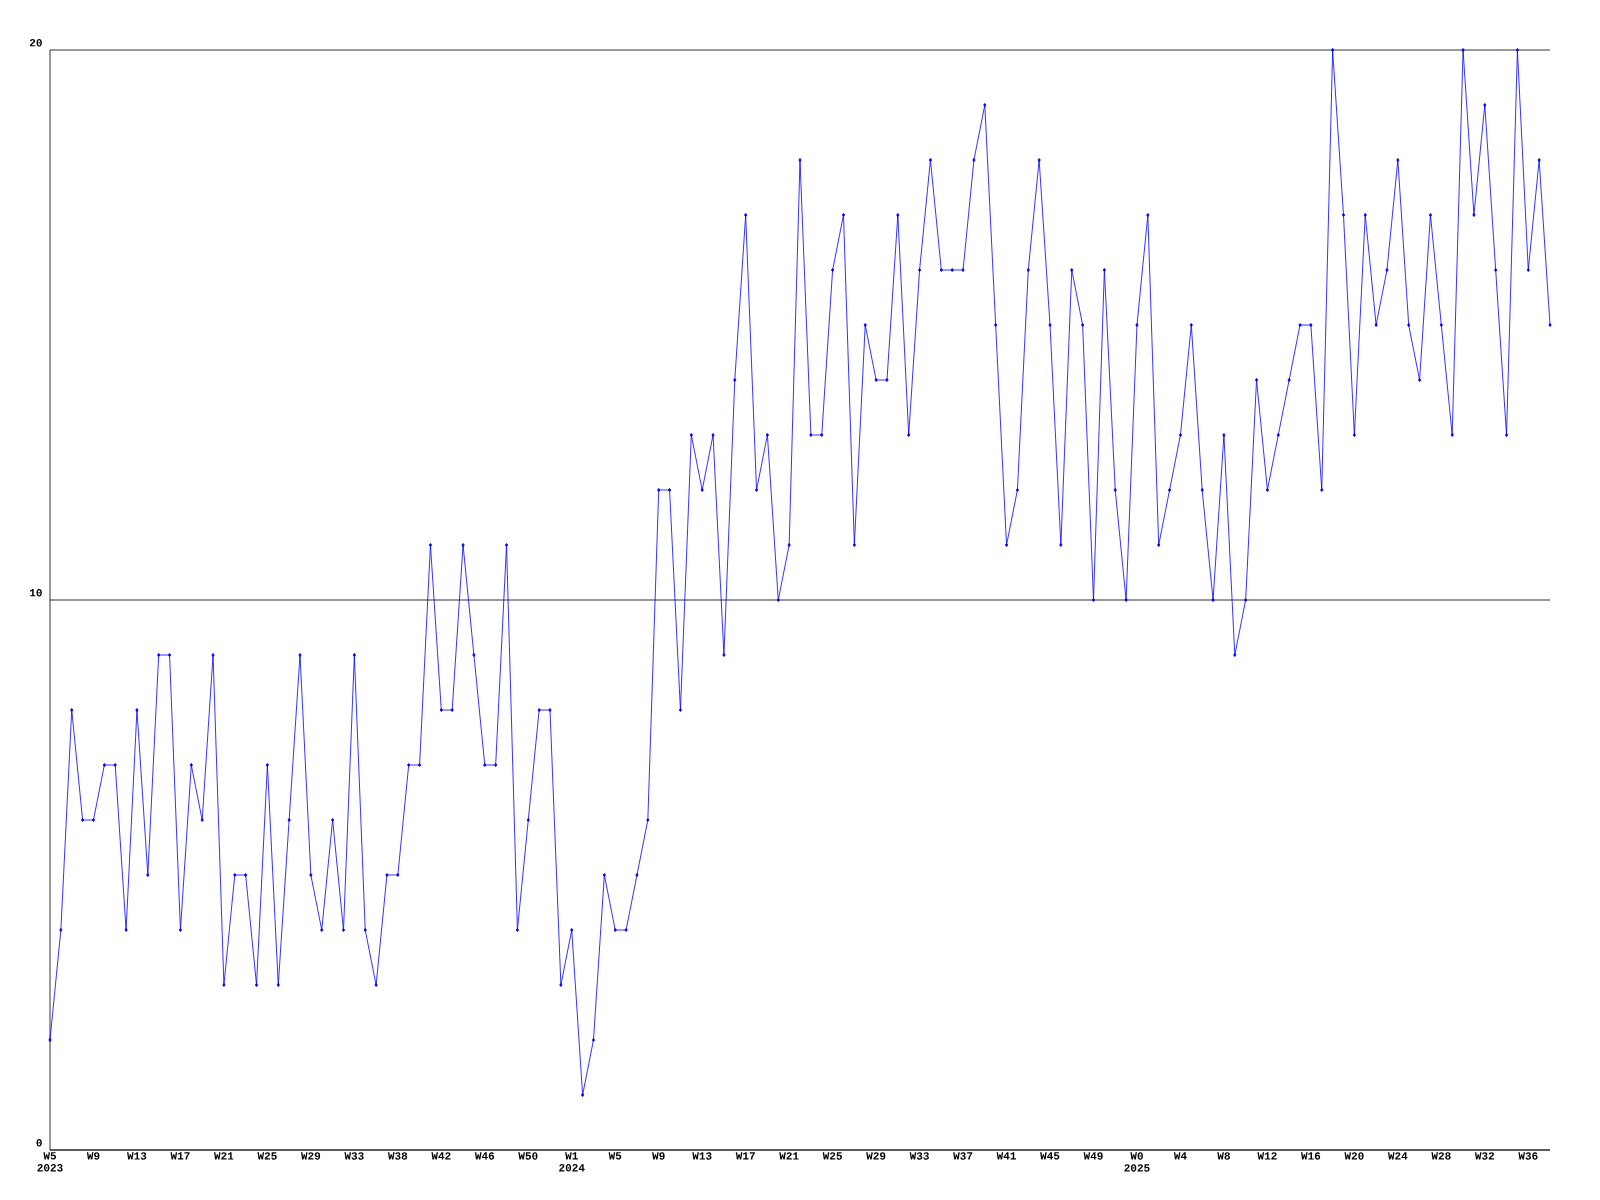 Image resolution: width=1600 pixels, height=1200 pixels. I want to click on x-tick-label: W1 2024, so click(572, 1162).